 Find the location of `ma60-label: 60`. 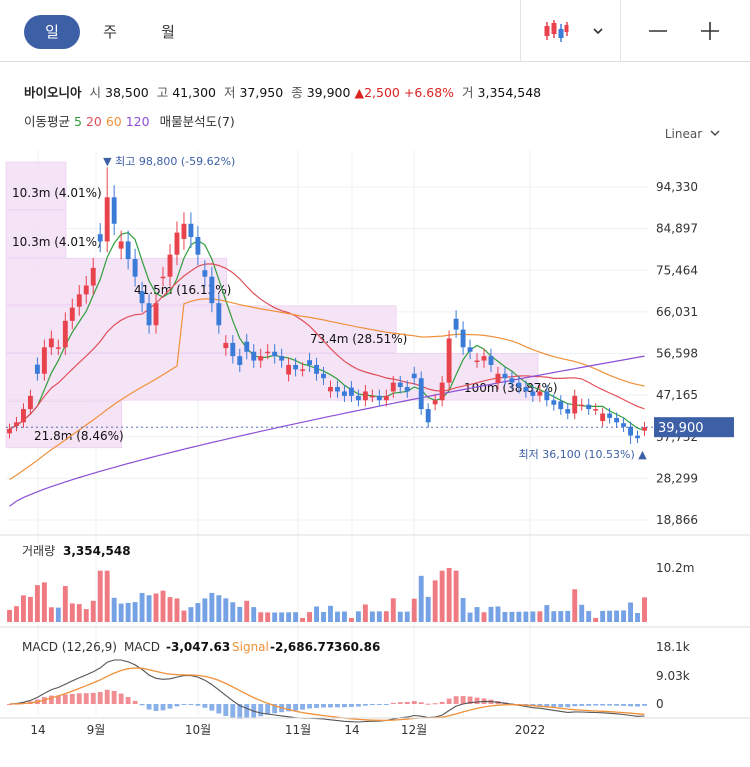

ma60-label: 60 is located at coordinates (113, 121).